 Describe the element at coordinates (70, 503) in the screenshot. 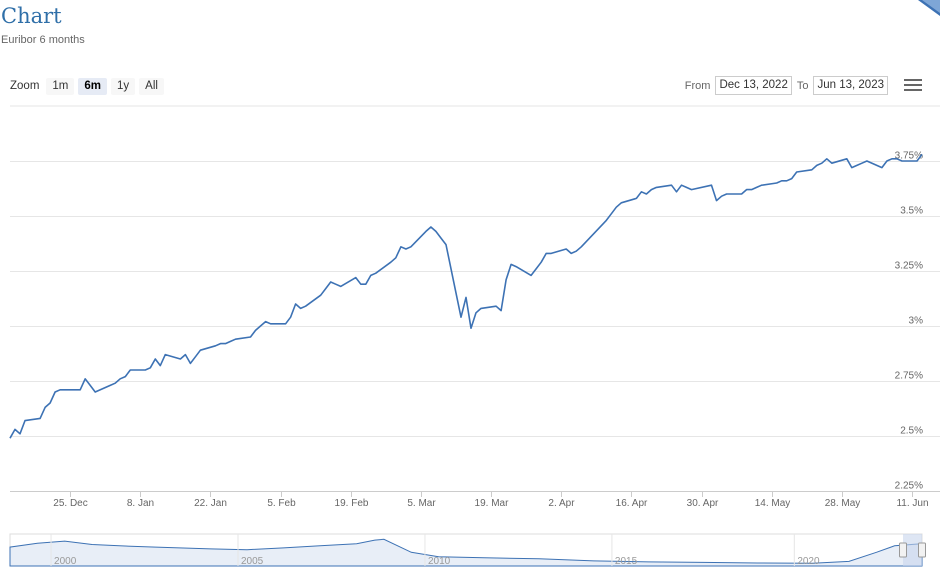

I see `x-tick-label: 25. Dec` at that location.